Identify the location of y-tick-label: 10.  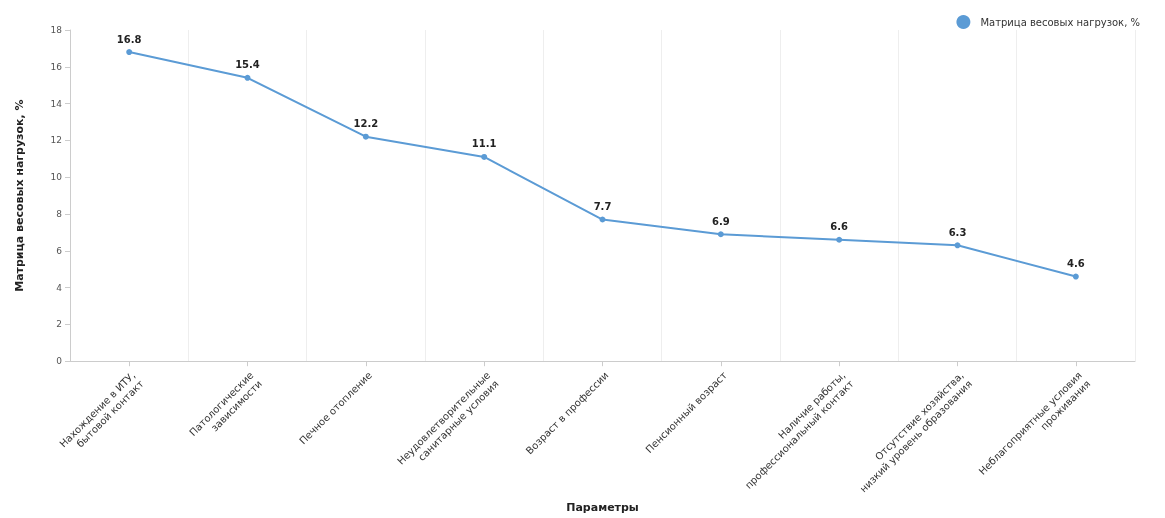
(56, 177).